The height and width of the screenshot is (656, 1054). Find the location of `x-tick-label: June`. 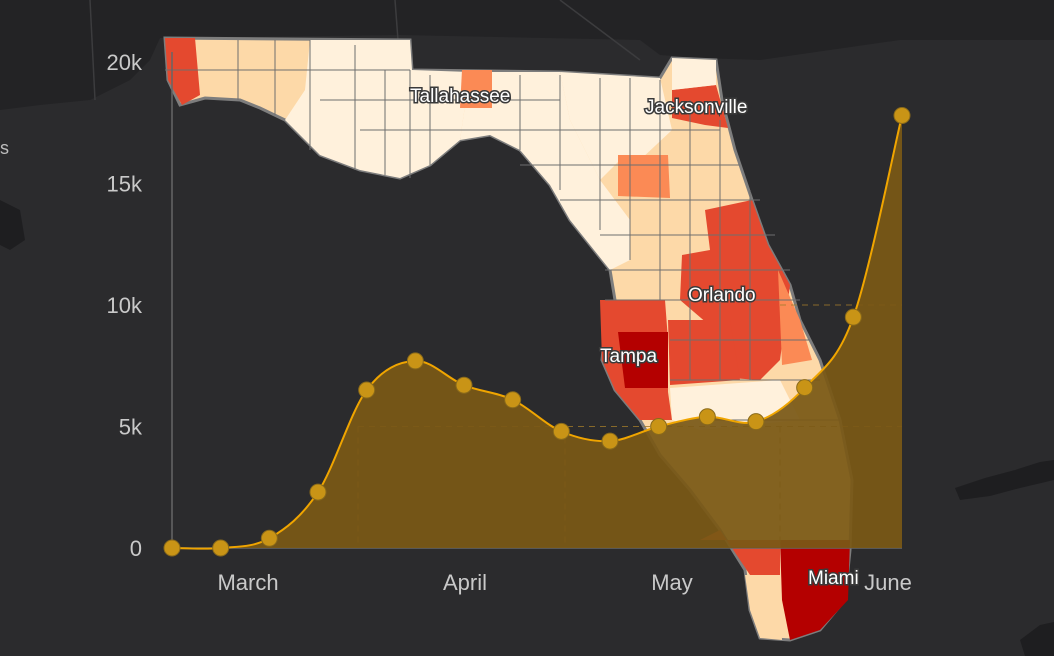

x-tick-label: June is located at coordinates (888, 582).